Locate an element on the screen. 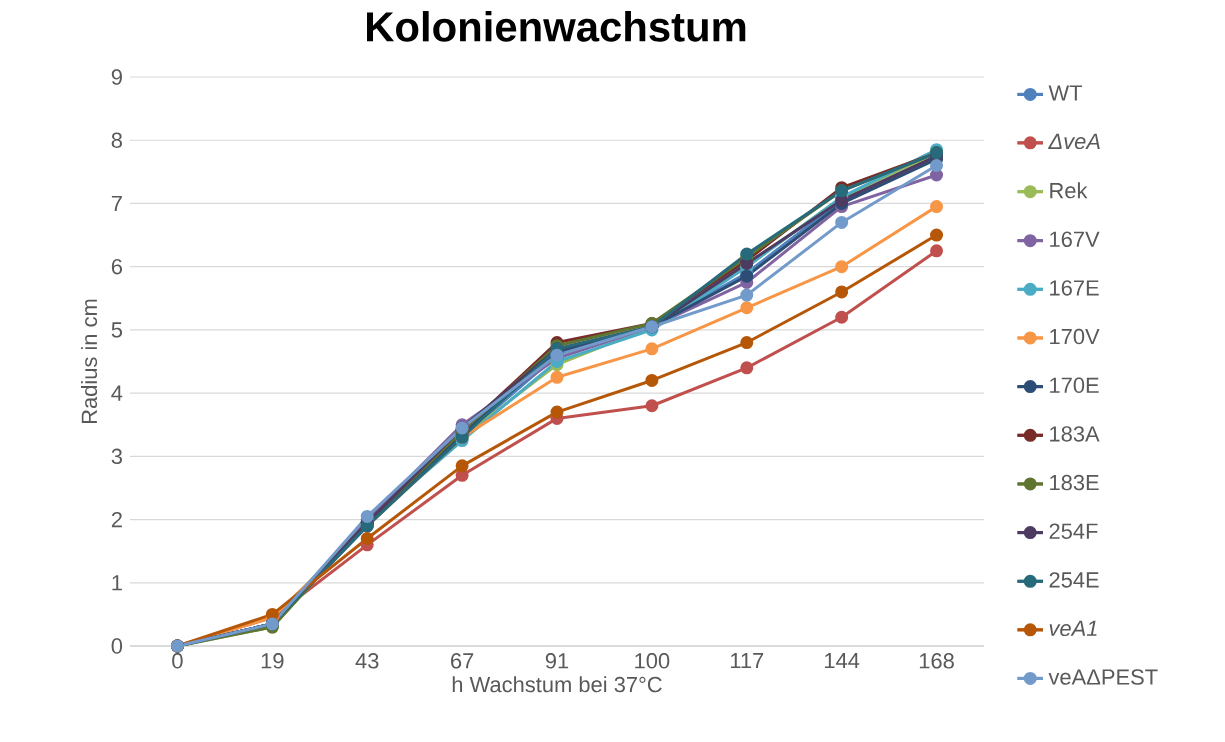 Image resolution: width=1225 pixels, height=742 pixels. legend-label: WT is located at coordinates (1065, 93).